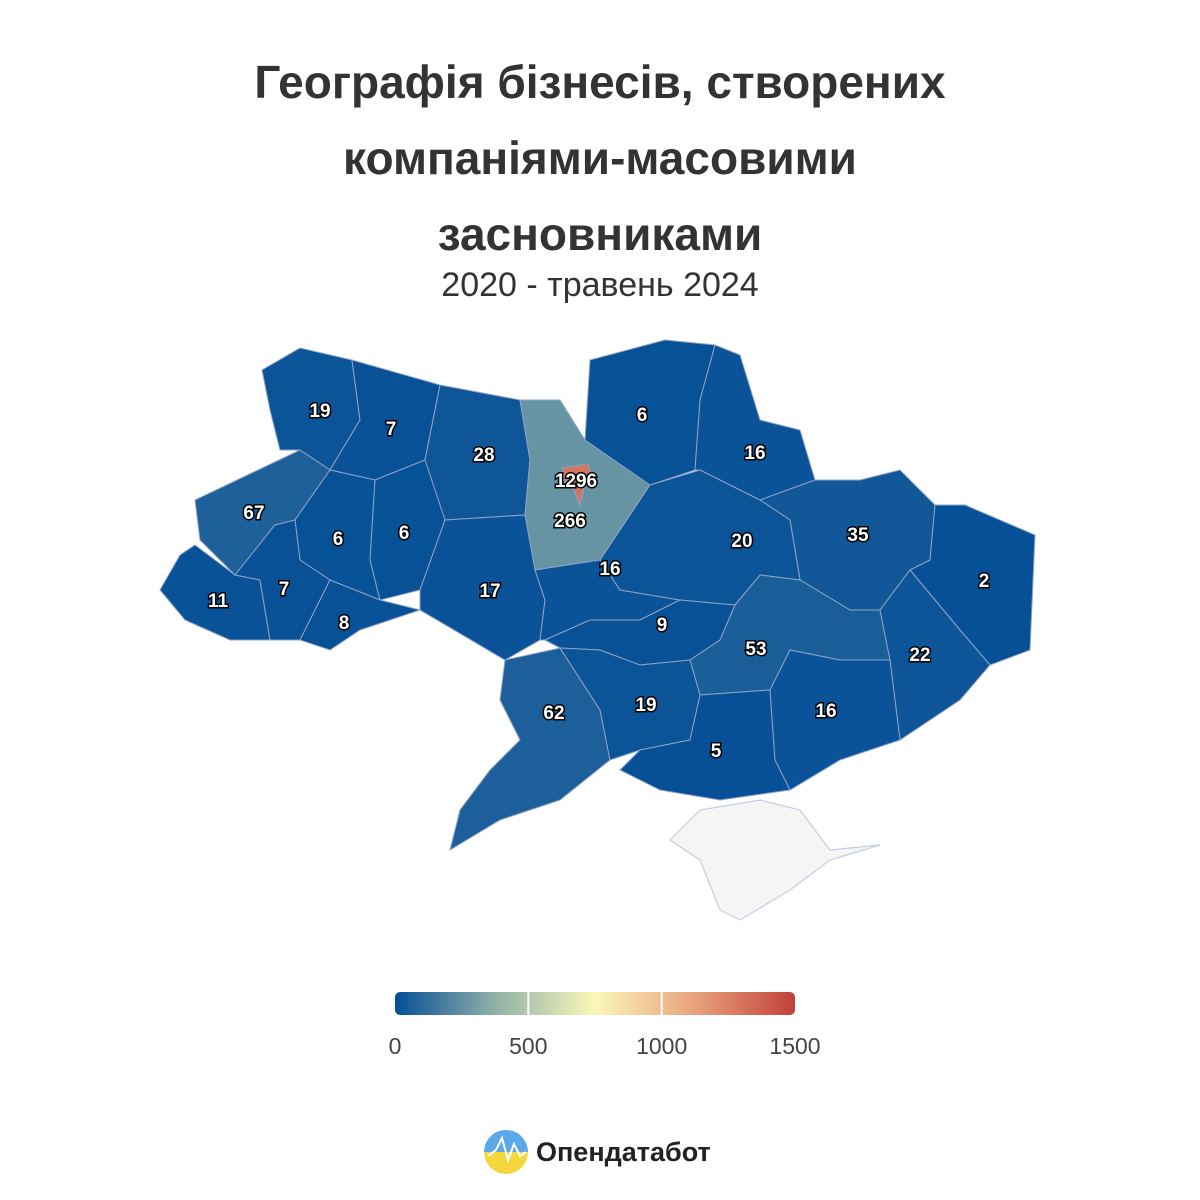  What do you see at coordinates (775, 860) in the screenshot?
I see `crimea` at bounding box center [775, 860].